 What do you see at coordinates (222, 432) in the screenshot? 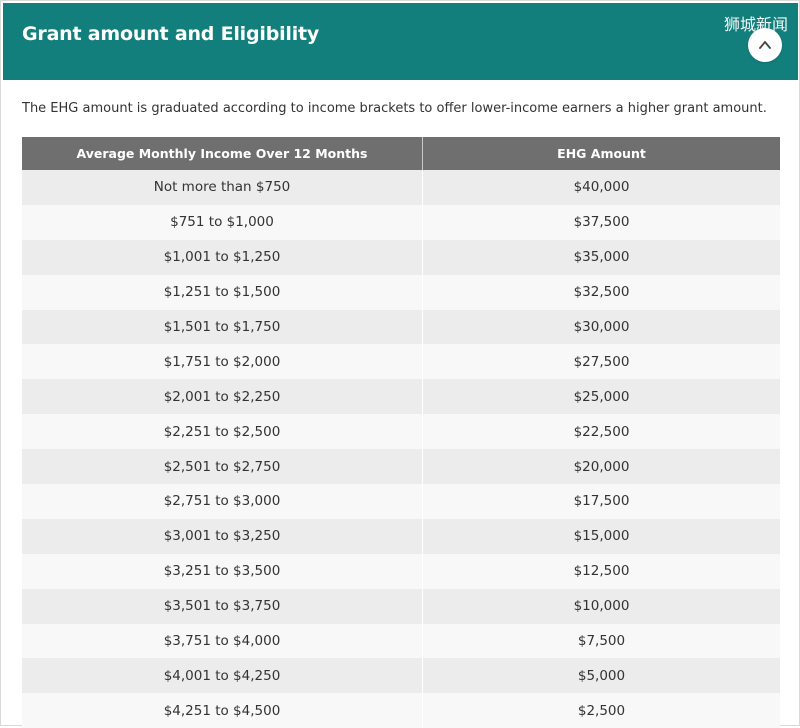
I see `income-cell: $2,251 to $2,500` at bounding box center [222, 432].